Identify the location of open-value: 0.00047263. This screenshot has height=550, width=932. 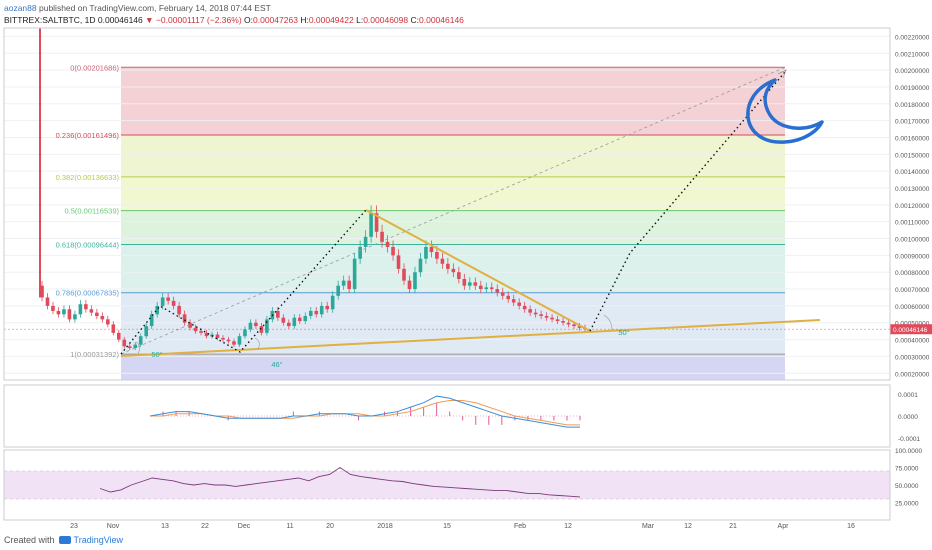
(275, 20).